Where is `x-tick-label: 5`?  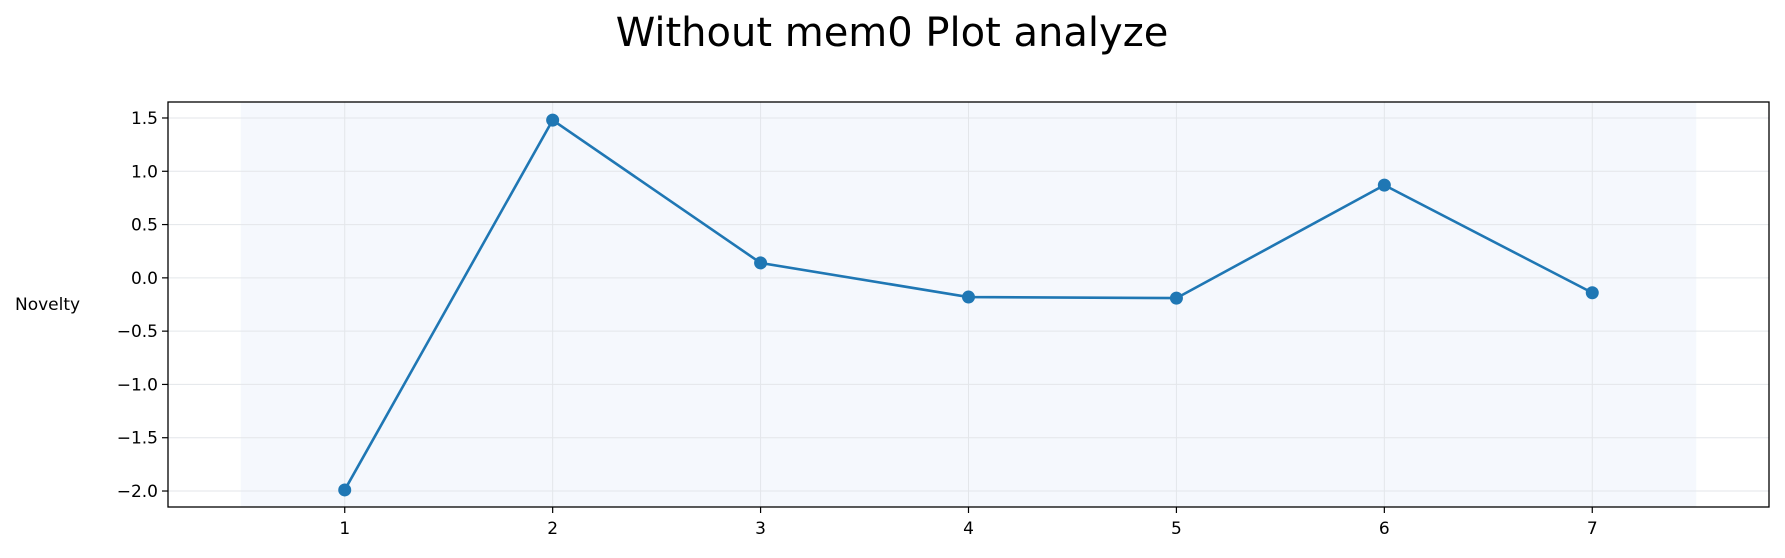 x-tick-label: 5 is located at coordinates (1176, 529).